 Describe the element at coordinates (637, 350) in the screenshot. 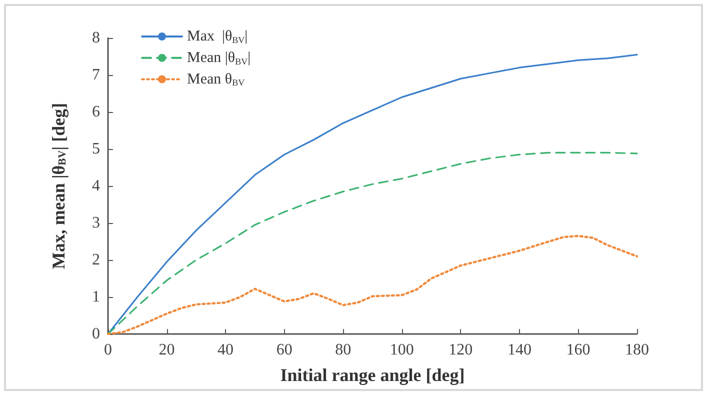

I see `x-tick-label: 180` at that location.